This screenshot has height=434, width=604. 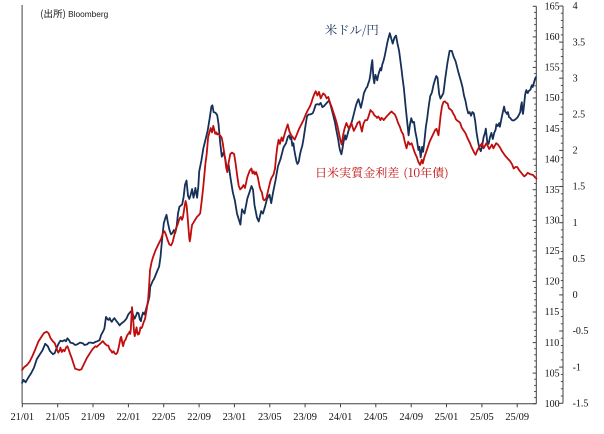 I want to click on svg-text: -0.5, so click(x=581, y=331).